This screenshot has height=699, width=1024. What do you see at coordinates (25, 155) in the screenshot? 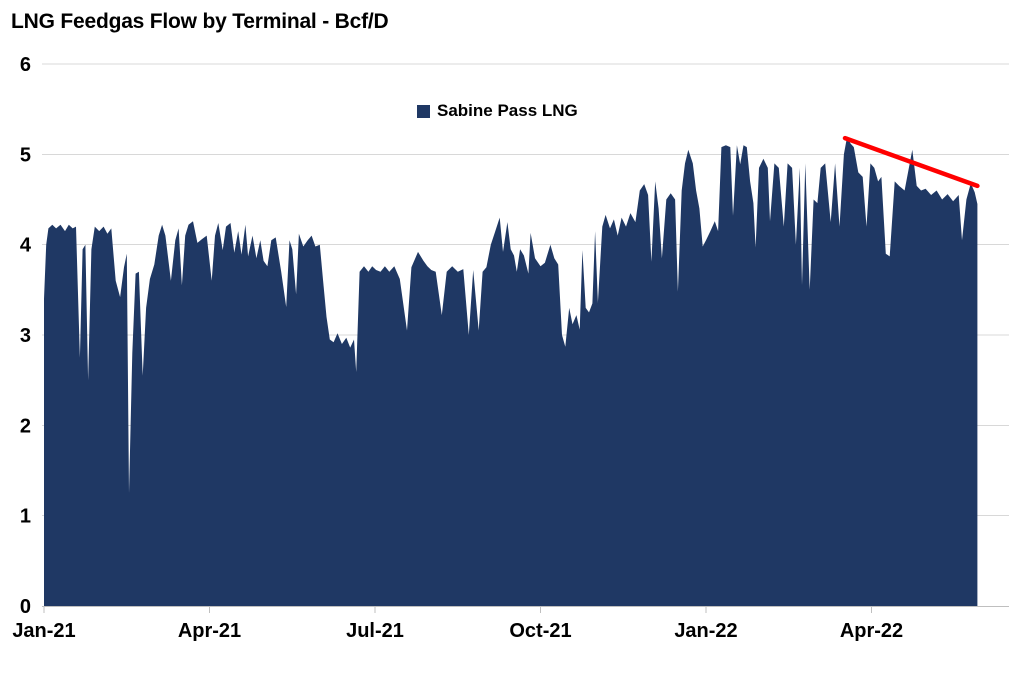
I see `y-tick-label: 5` at bounding box center [25, 155].